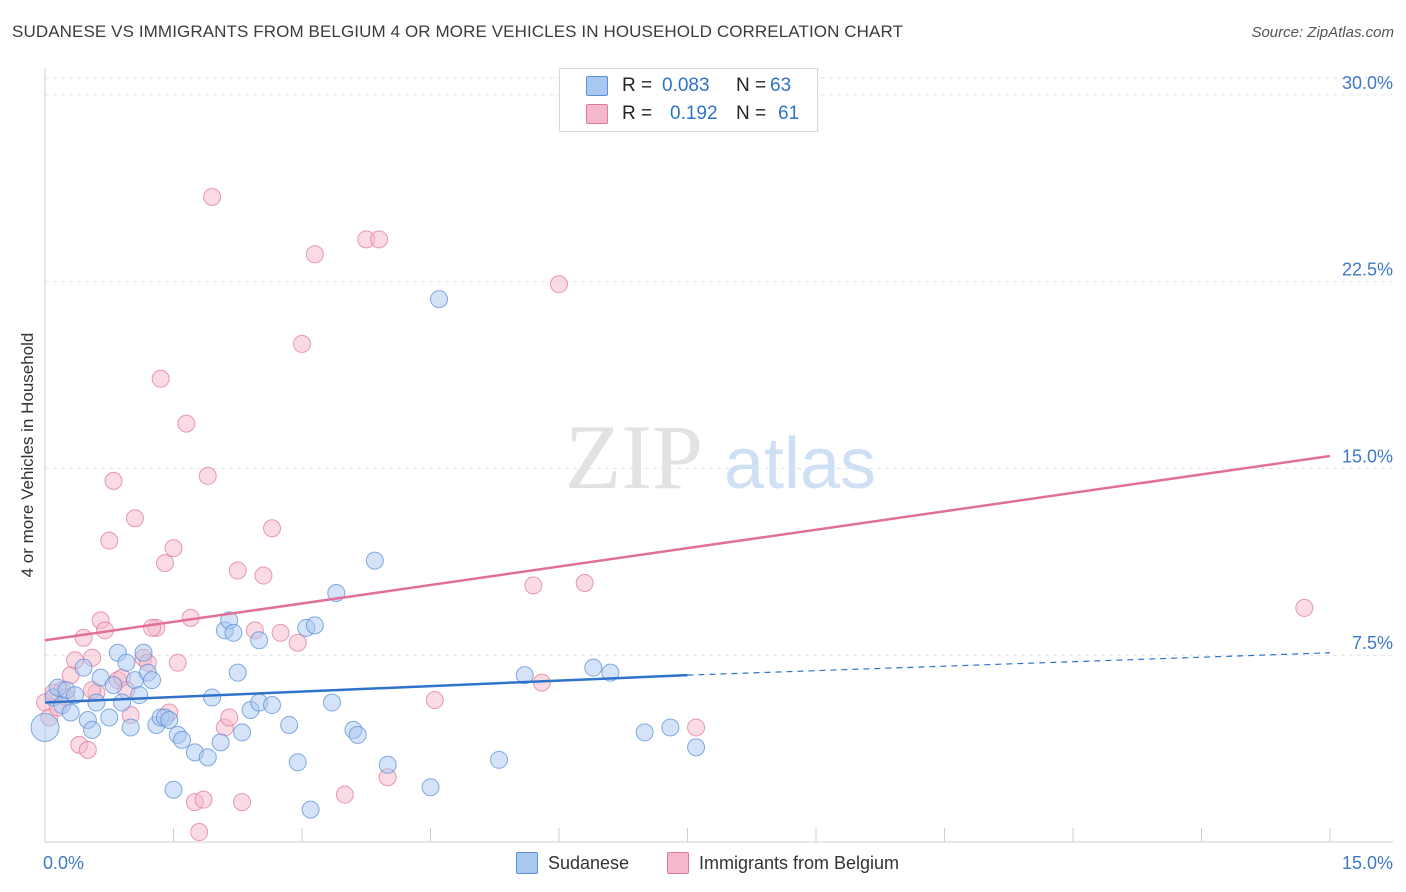 The width and height of the screenshot is (1406, 892). What do you see at coordinates (799, 862) in the screenshot?
I see `legend-label-belgium: Immigrants from Belgium` at bounding box center [799, 862].